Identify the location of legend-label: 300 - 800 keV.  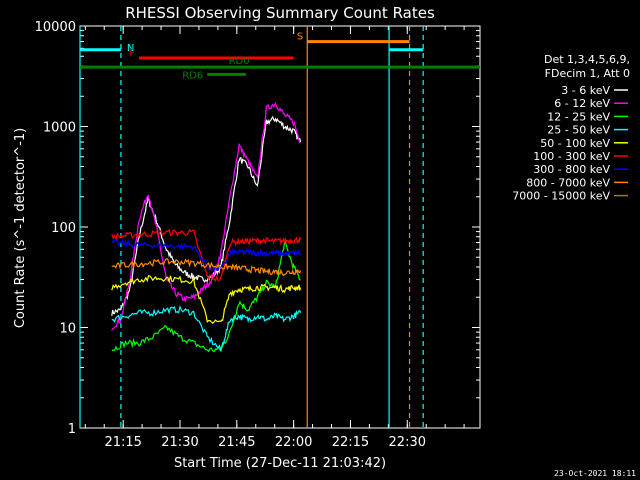
(571, 169).